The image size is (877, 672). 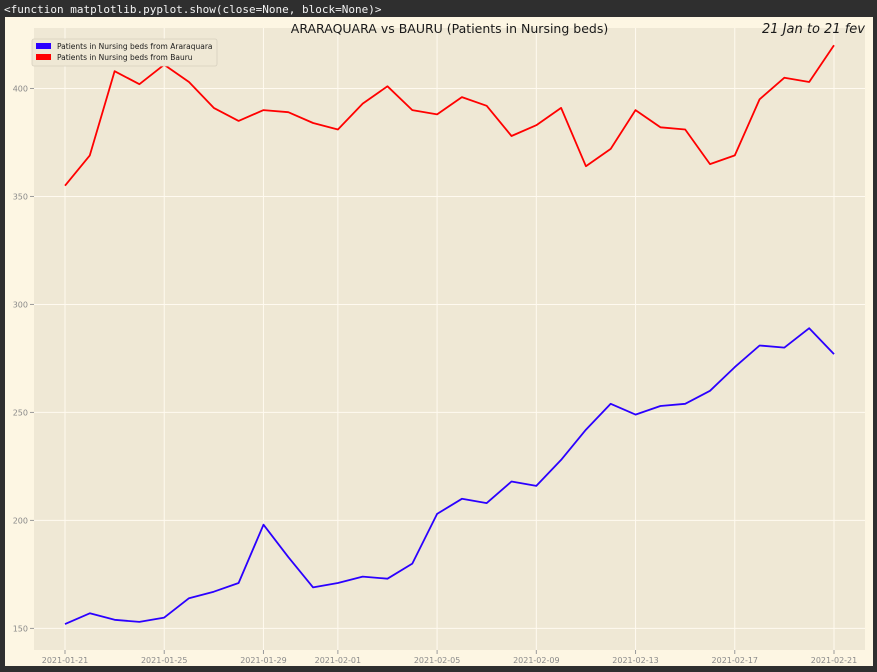 I want to click on x-tick-label: 2021-01-21, so click(x=65, y=660).